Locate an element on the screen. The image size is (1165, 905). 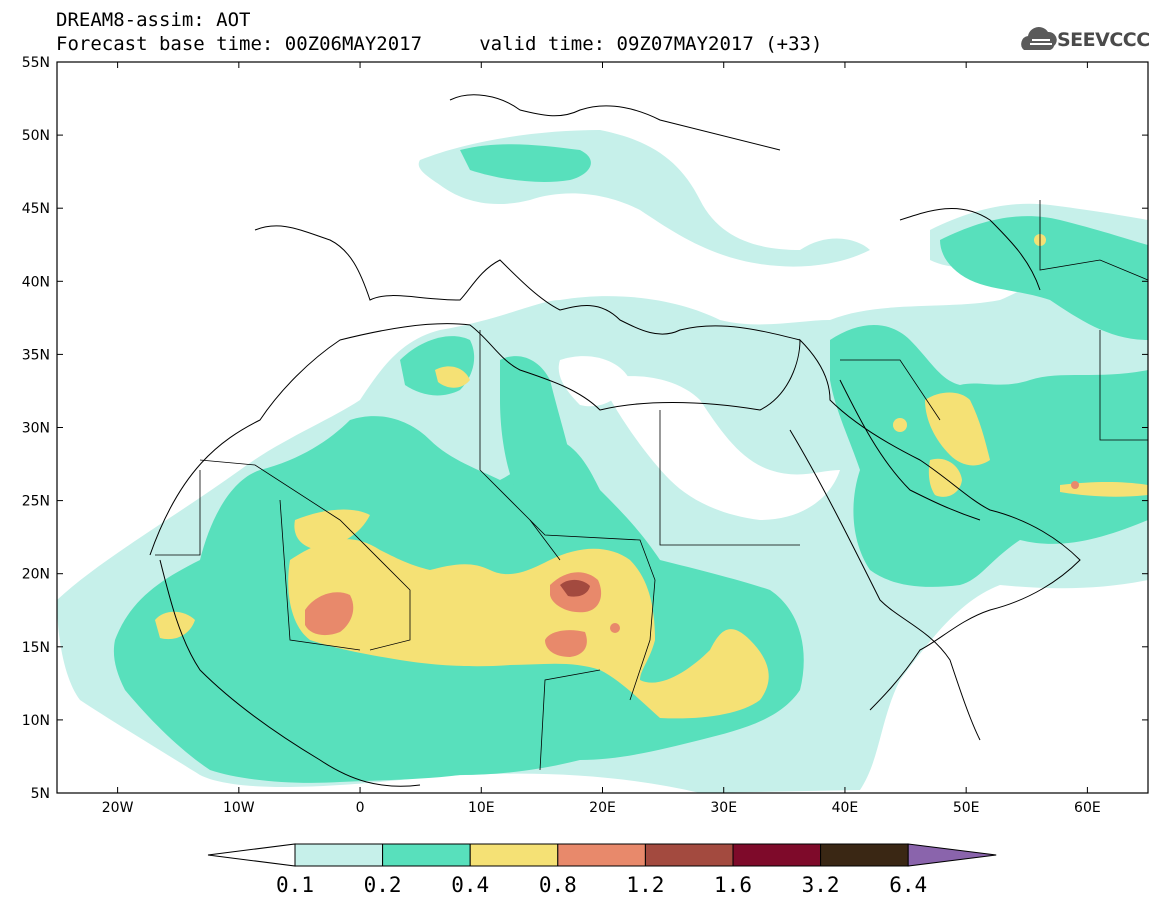
colorbar-min-arrow is located at coordinates (251, 855).